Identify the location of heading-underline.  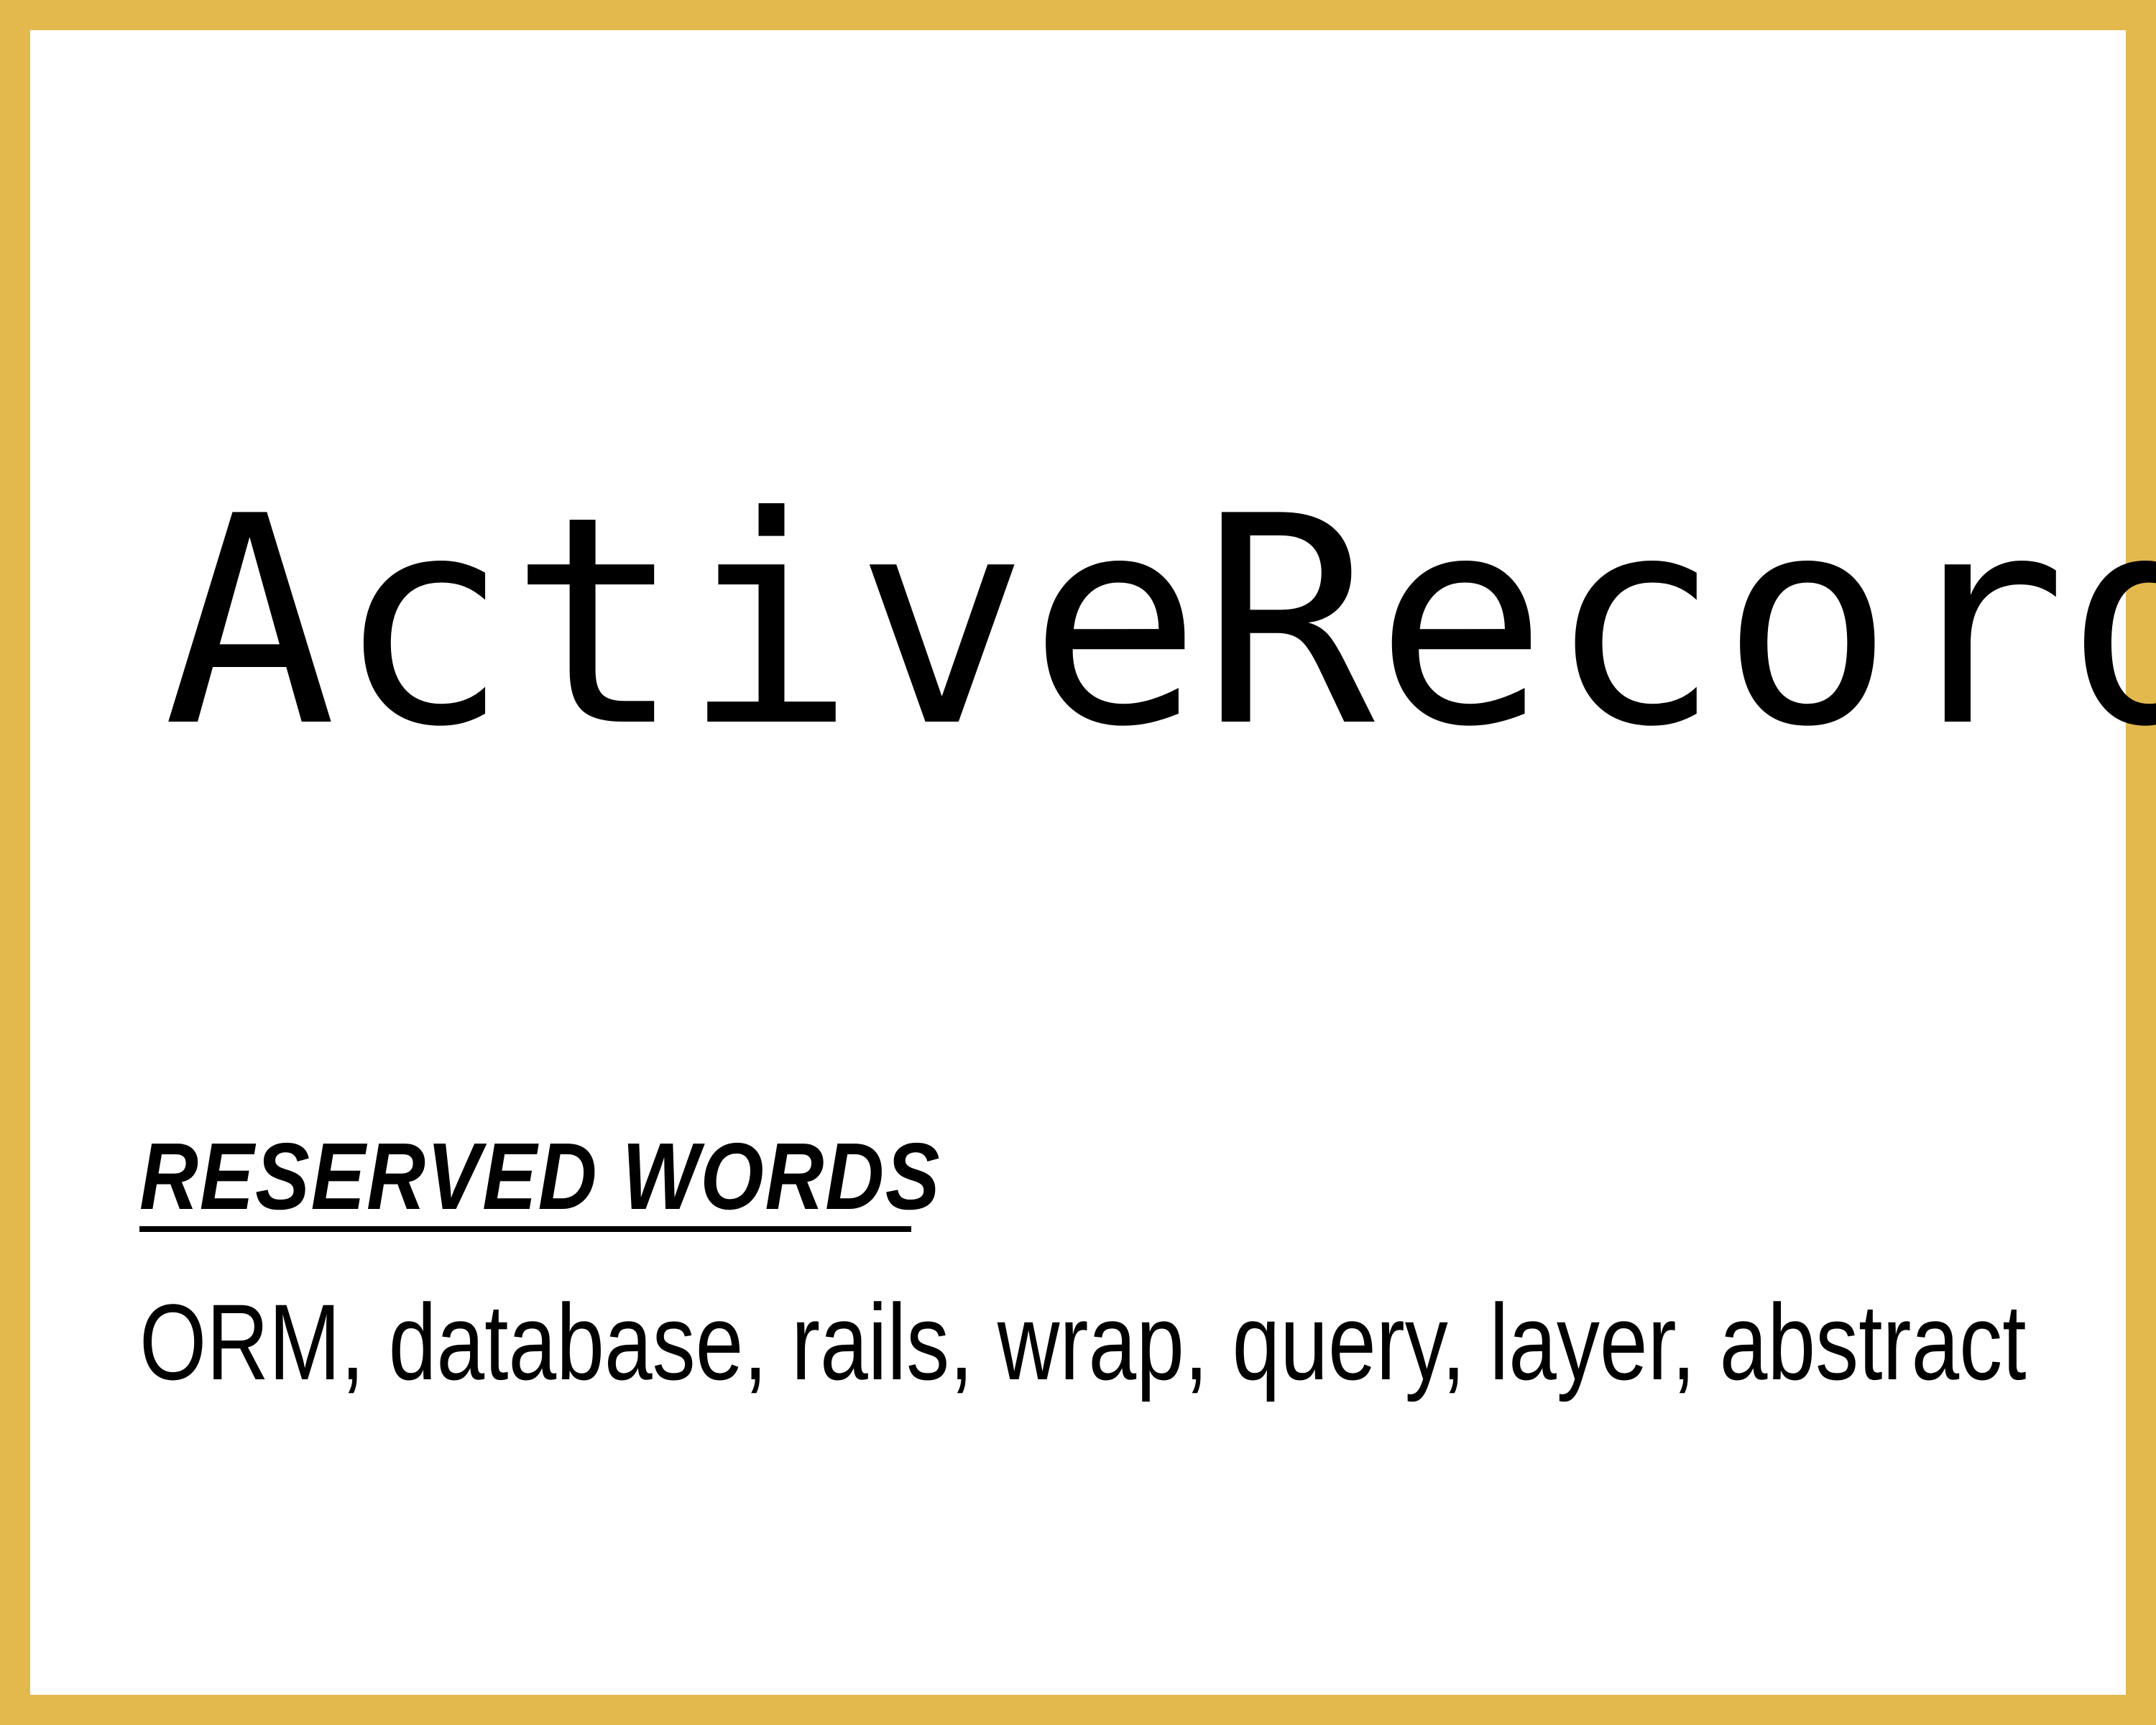
(525, 1229).